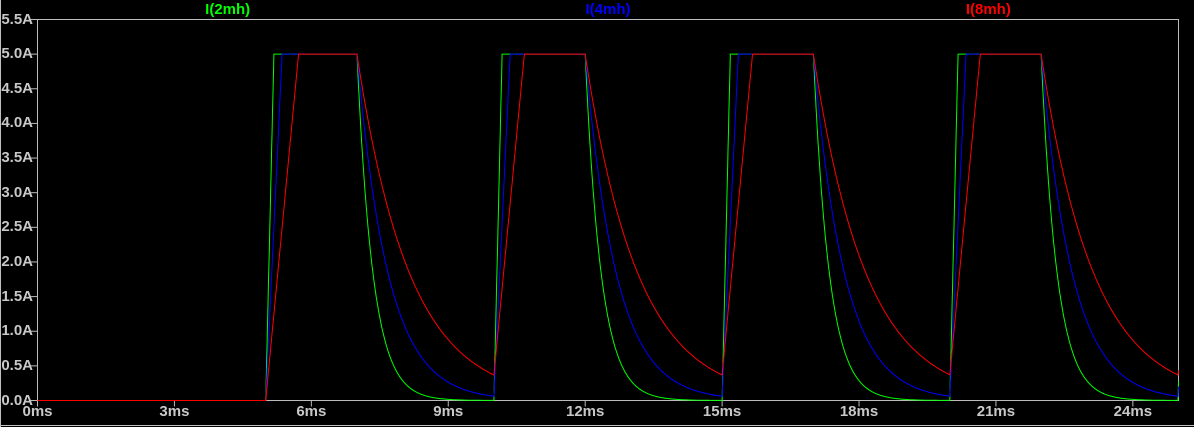 The height and width of the screenshot is (427, 1194). Describe the element at coordinates (228, 9) in the screenshot. I see `legend-item-i2mh: I(2mh)` at that location.